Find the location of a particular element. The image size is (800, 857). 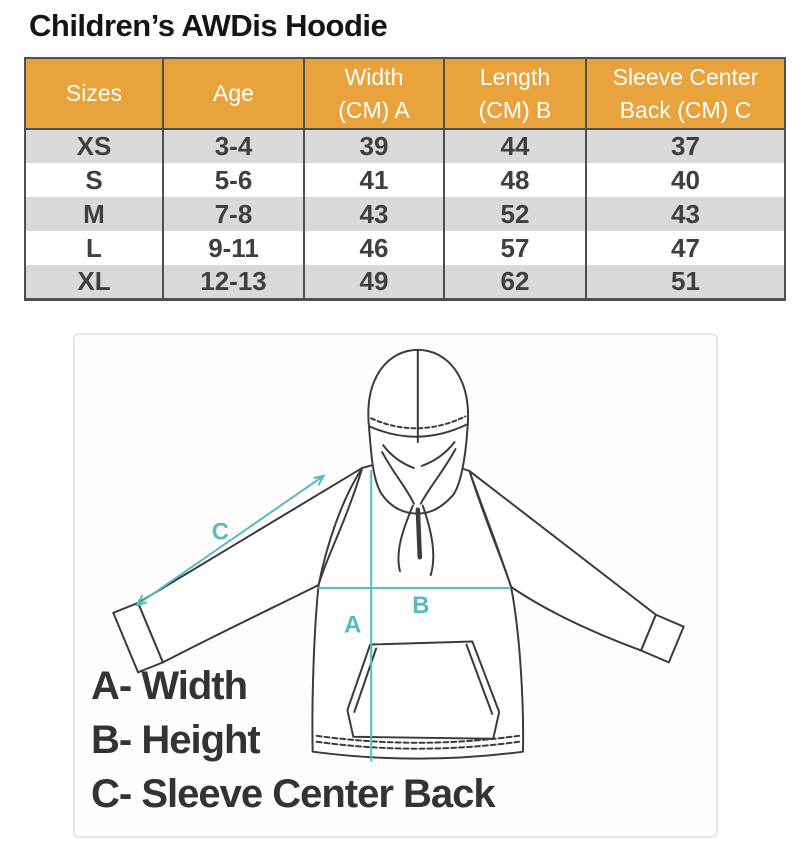

page-title: Children’s AWDis Hoodie is located at coordinates (208, 25).